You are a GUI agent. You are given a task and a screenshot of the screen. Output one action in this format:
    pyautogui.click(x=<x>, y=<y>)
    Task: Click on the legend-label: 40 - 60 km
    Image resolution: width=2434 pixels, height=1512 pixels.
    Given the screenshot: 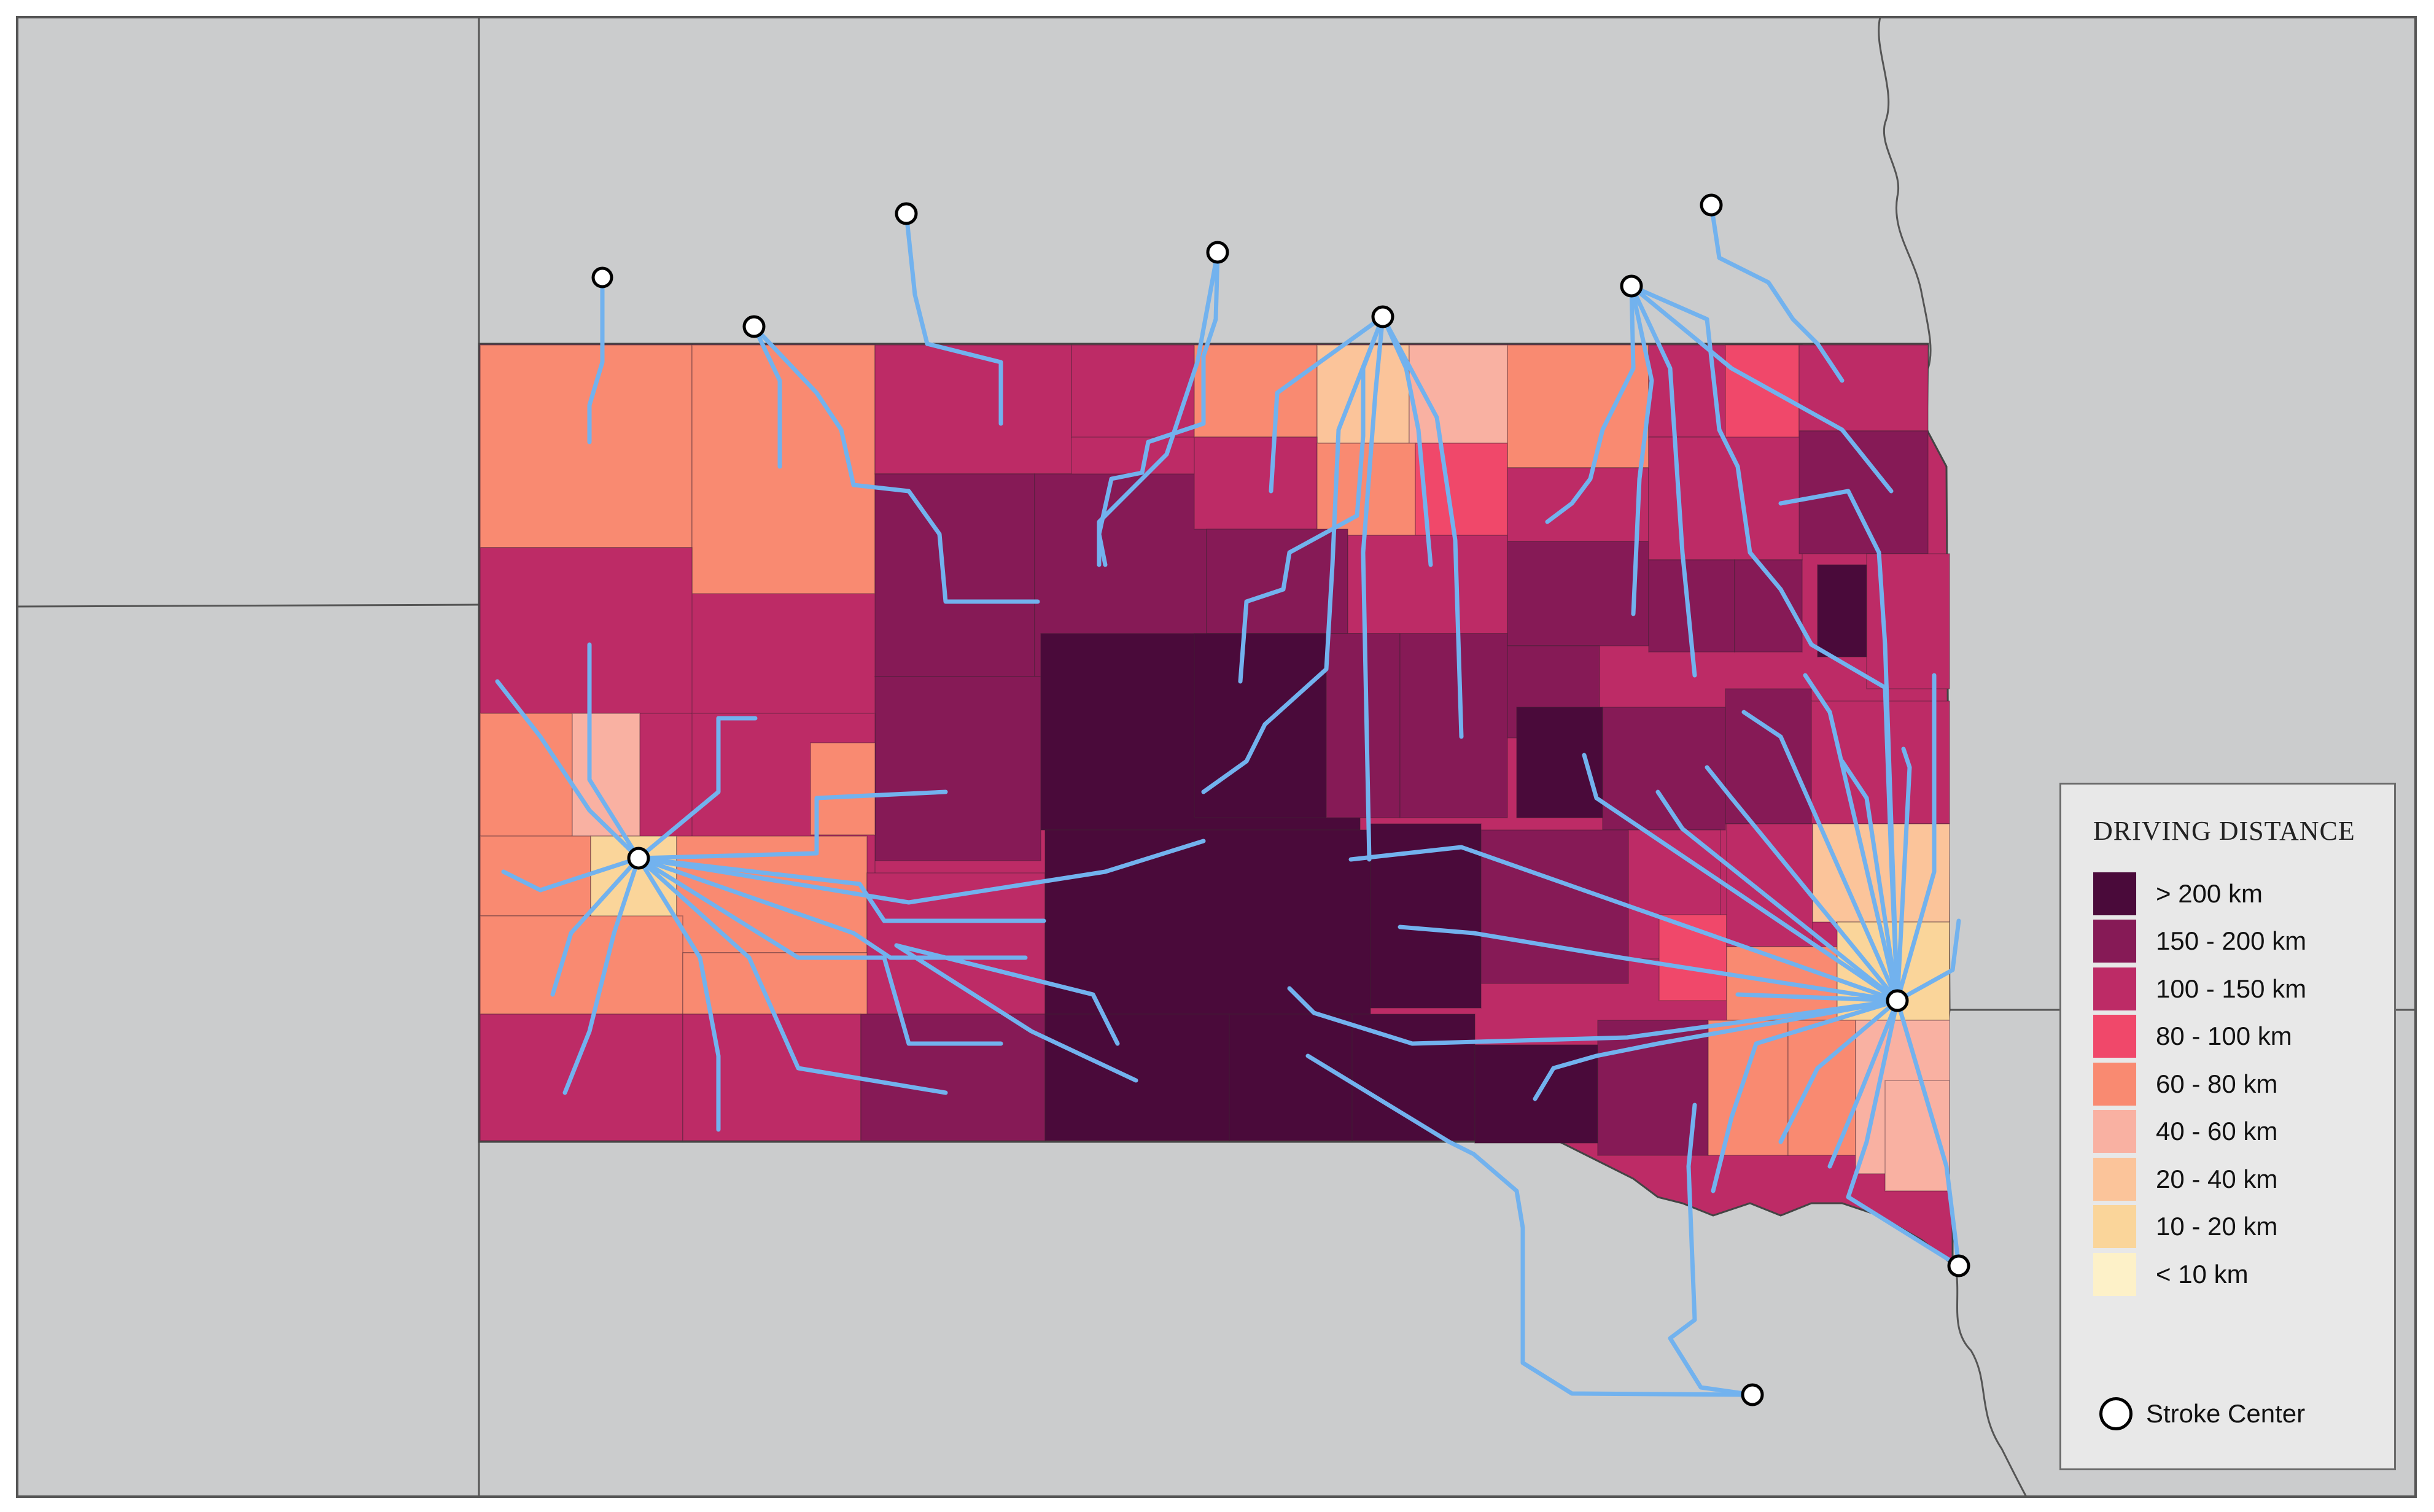 What is the action you would take?
    pyautogui.click(x=2217, y=1131)
    